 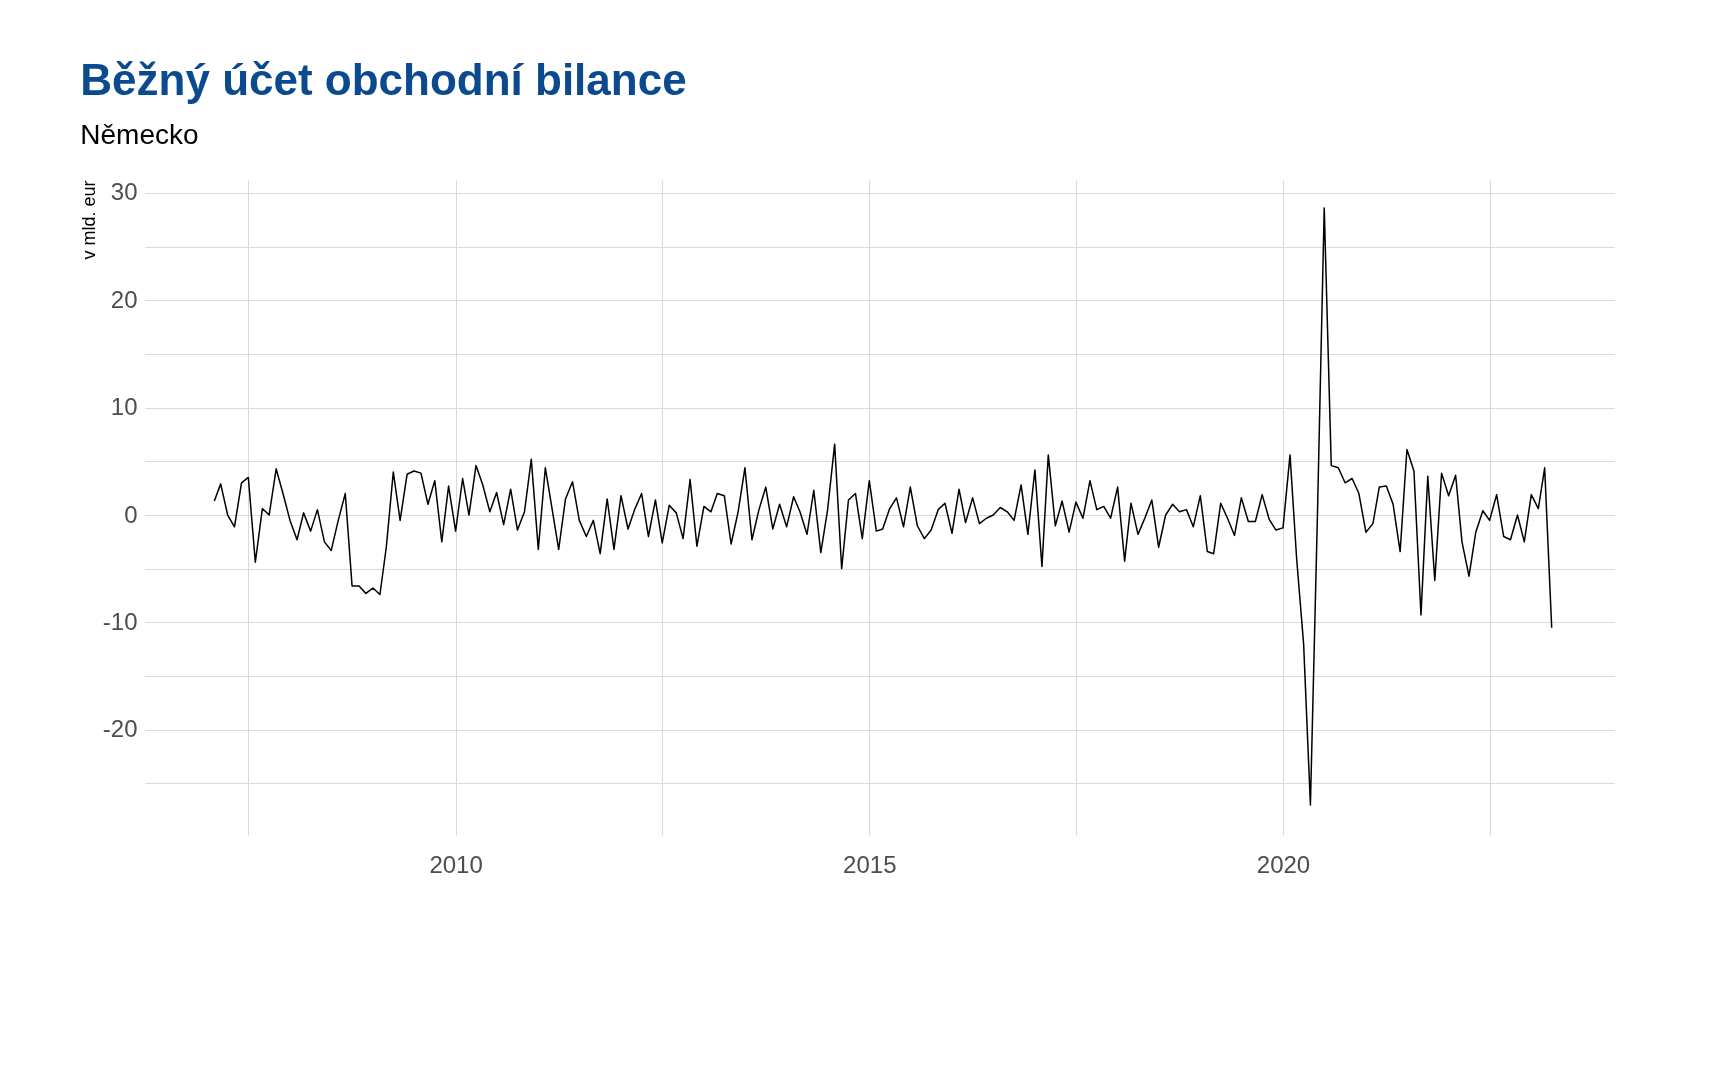 I want to click on y-tick-label: -10, so click(x=120, y=621).